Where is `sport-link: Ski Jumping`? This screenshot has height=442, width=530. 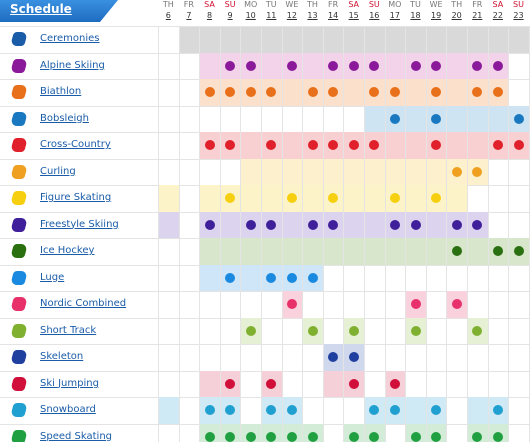 sport-link: Ski Jumping is located at coordinates (69, 383).